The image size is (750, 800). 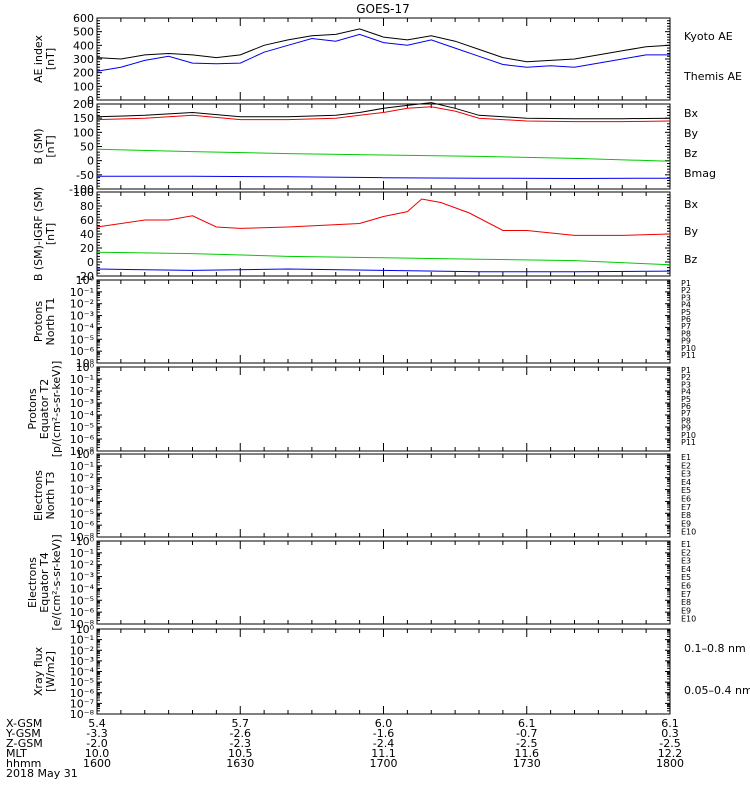 I want to click on footer-value: 1600, so click(x=97, y=763).